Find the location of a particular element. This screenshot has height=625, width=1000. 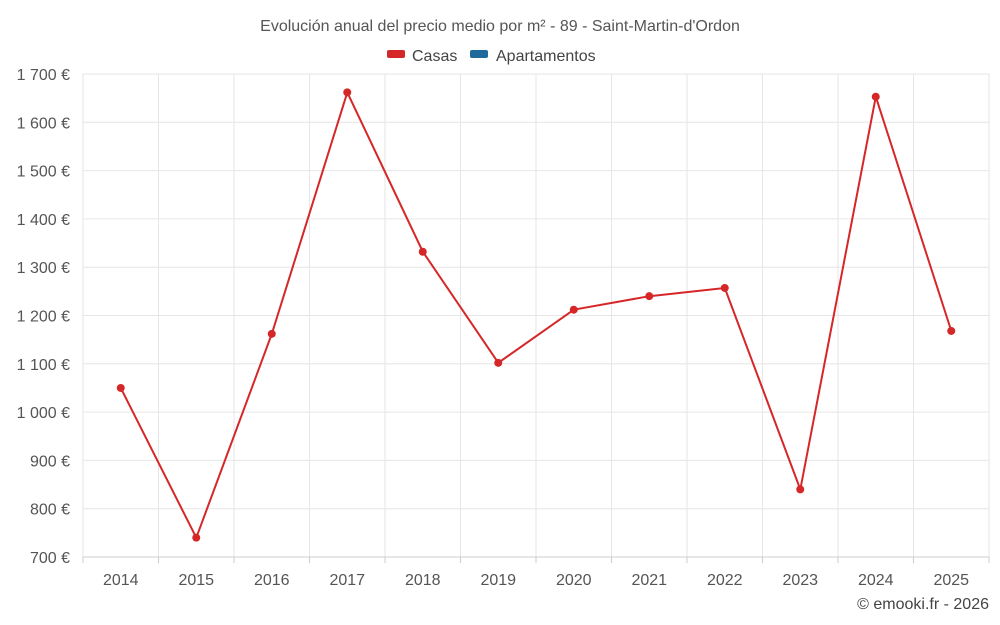

y-tick-label: 900 € is located at coordinates (50, 461).